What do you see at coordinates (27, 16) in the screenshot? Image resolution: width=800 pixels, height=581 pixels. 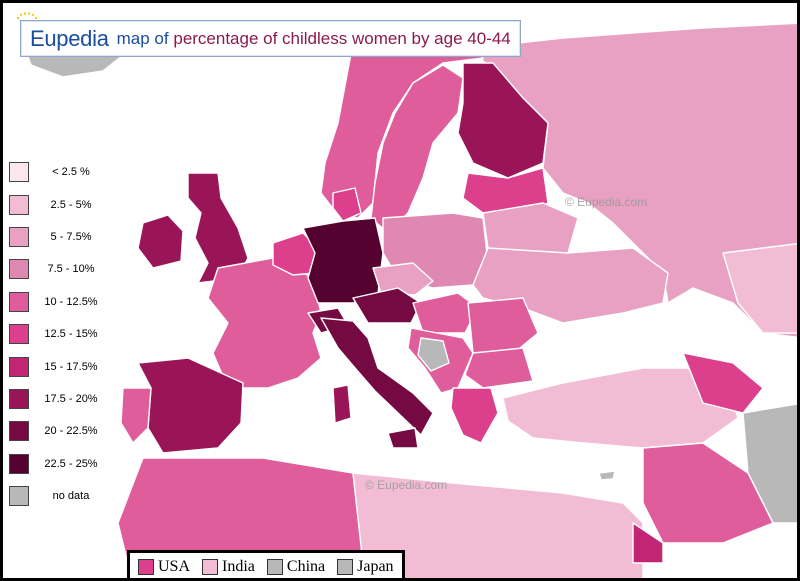 I see `eu-stars-icon` at bounding box center [27, 16].